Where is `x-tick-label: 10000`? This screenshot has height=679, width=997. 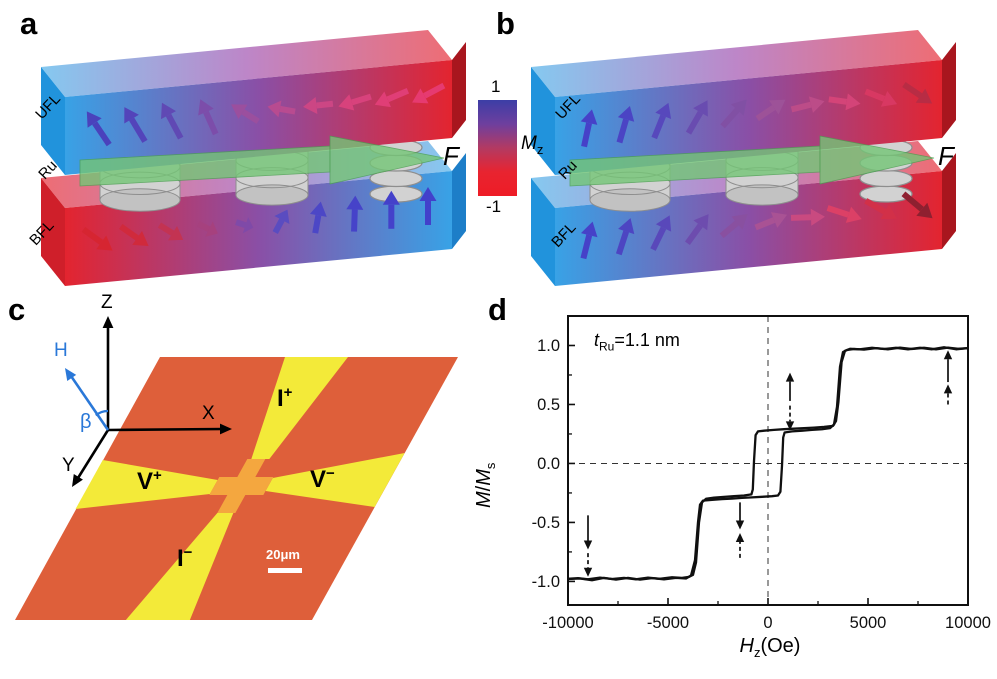 x-tick-label: 10000 is located at coordinates (968, 623).